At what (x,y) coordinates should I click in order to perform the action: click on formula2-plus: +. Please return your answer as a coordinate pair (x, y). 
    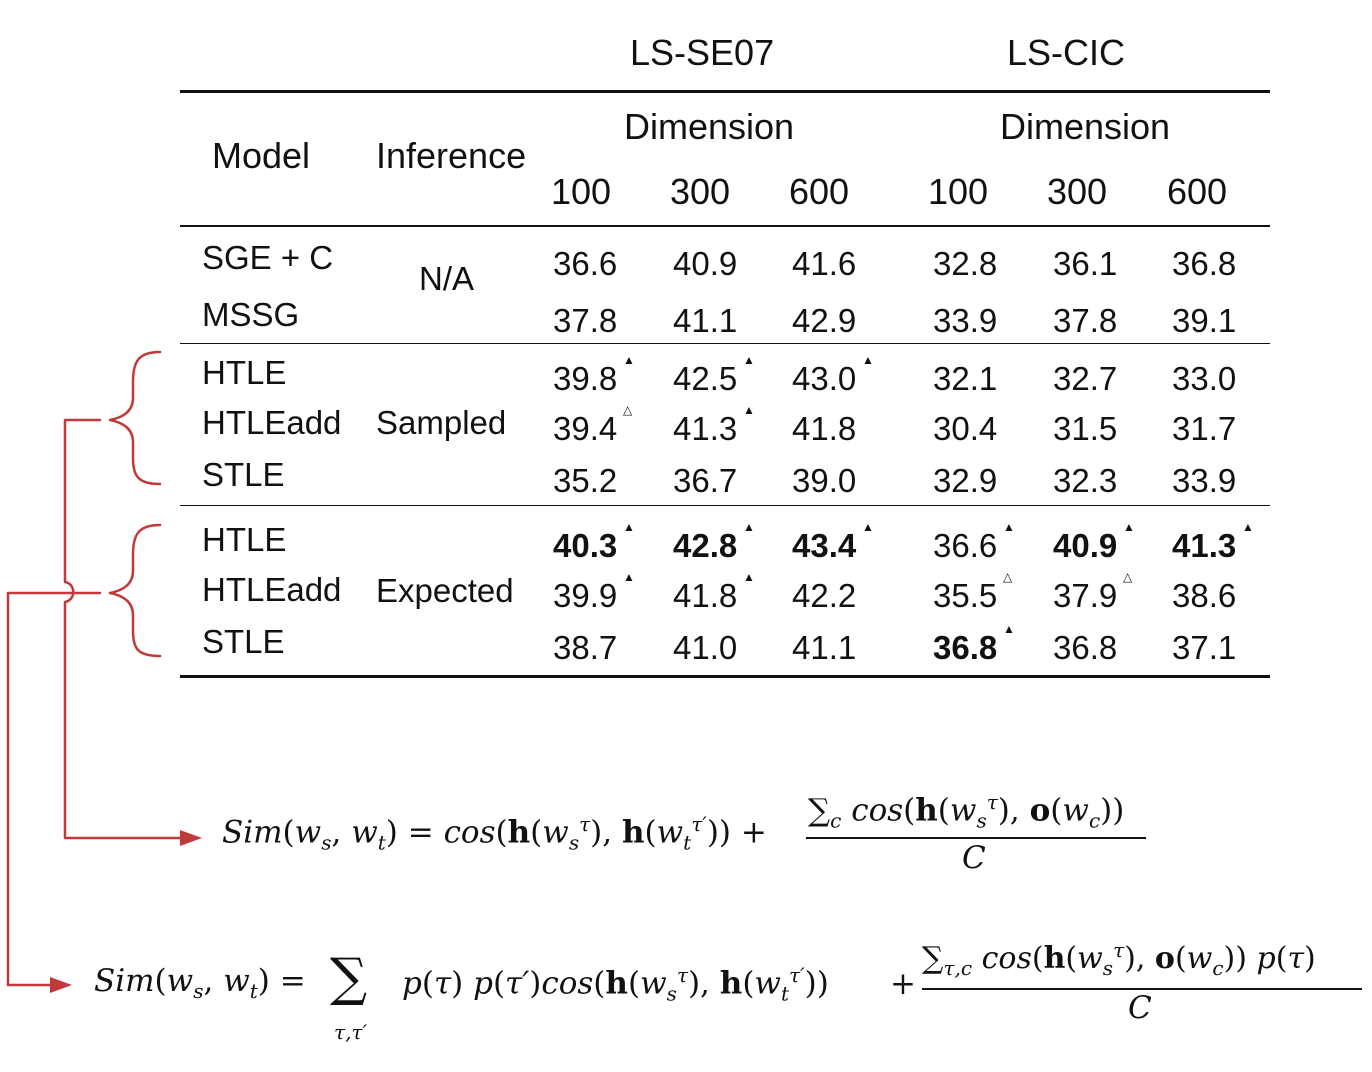
    Looking at the image, I should click on (903, 984).